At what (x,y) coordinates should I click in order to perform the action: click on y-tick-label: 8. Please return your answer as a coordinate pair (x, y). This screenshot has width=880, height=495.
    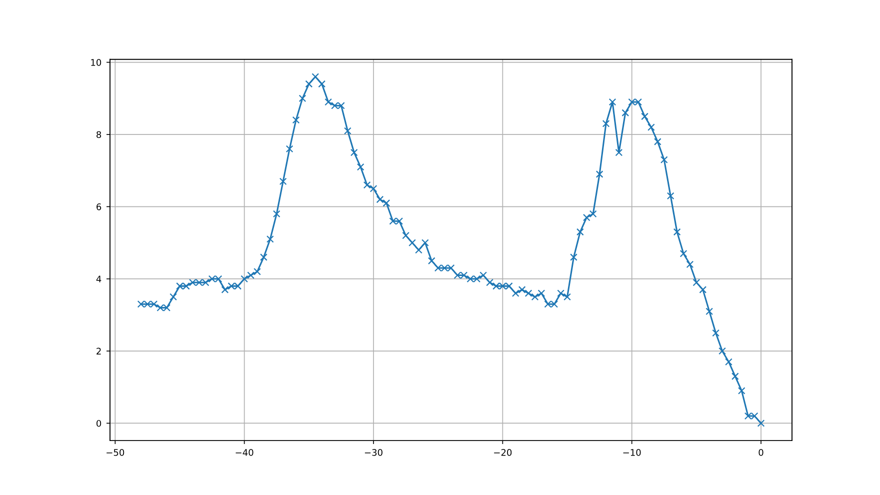
    Looking at the image, I should click on (99, 134).